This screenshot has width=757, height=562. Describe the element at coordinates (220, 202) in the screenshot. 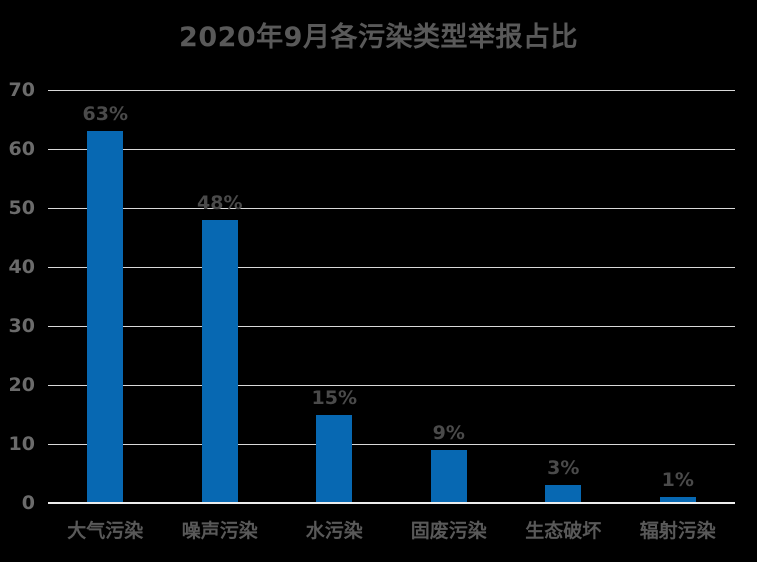

I see `bar-value-label: 48%` at that location.